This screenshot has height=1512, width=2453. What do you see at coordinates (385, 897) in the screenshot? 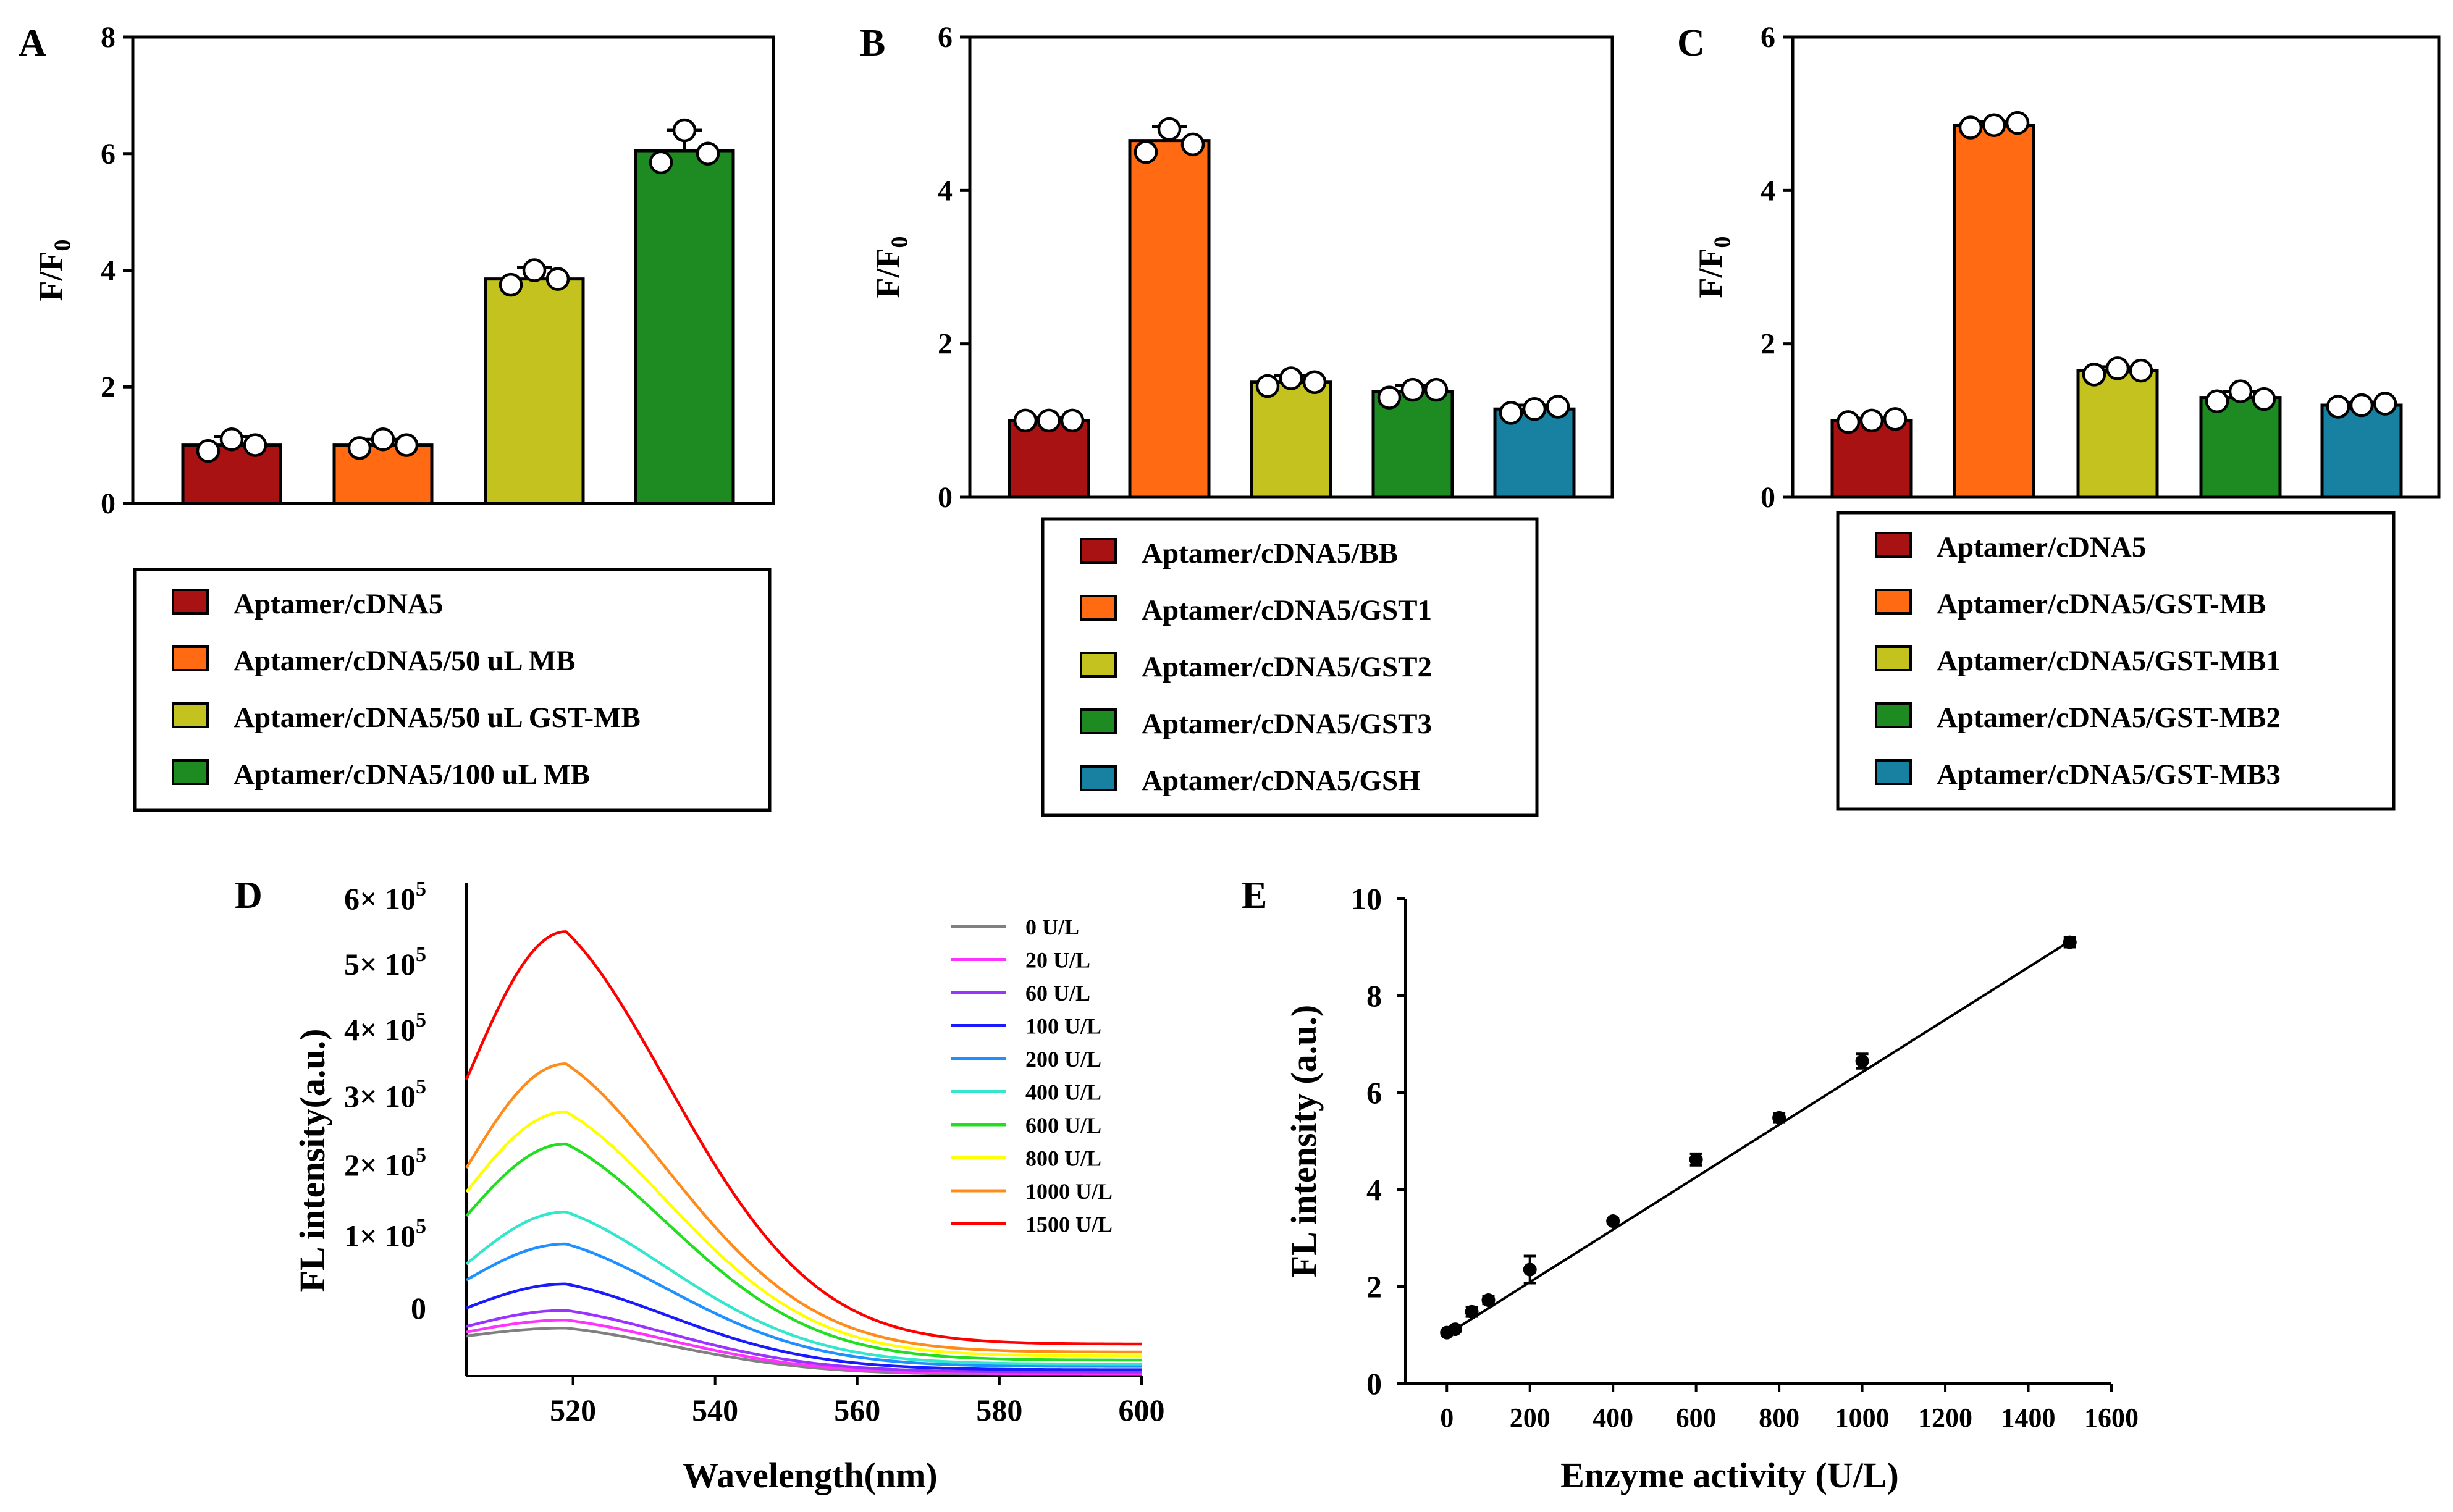
I see `y-tick-label: 6× 10⁵` at bounding box center [385, 897].